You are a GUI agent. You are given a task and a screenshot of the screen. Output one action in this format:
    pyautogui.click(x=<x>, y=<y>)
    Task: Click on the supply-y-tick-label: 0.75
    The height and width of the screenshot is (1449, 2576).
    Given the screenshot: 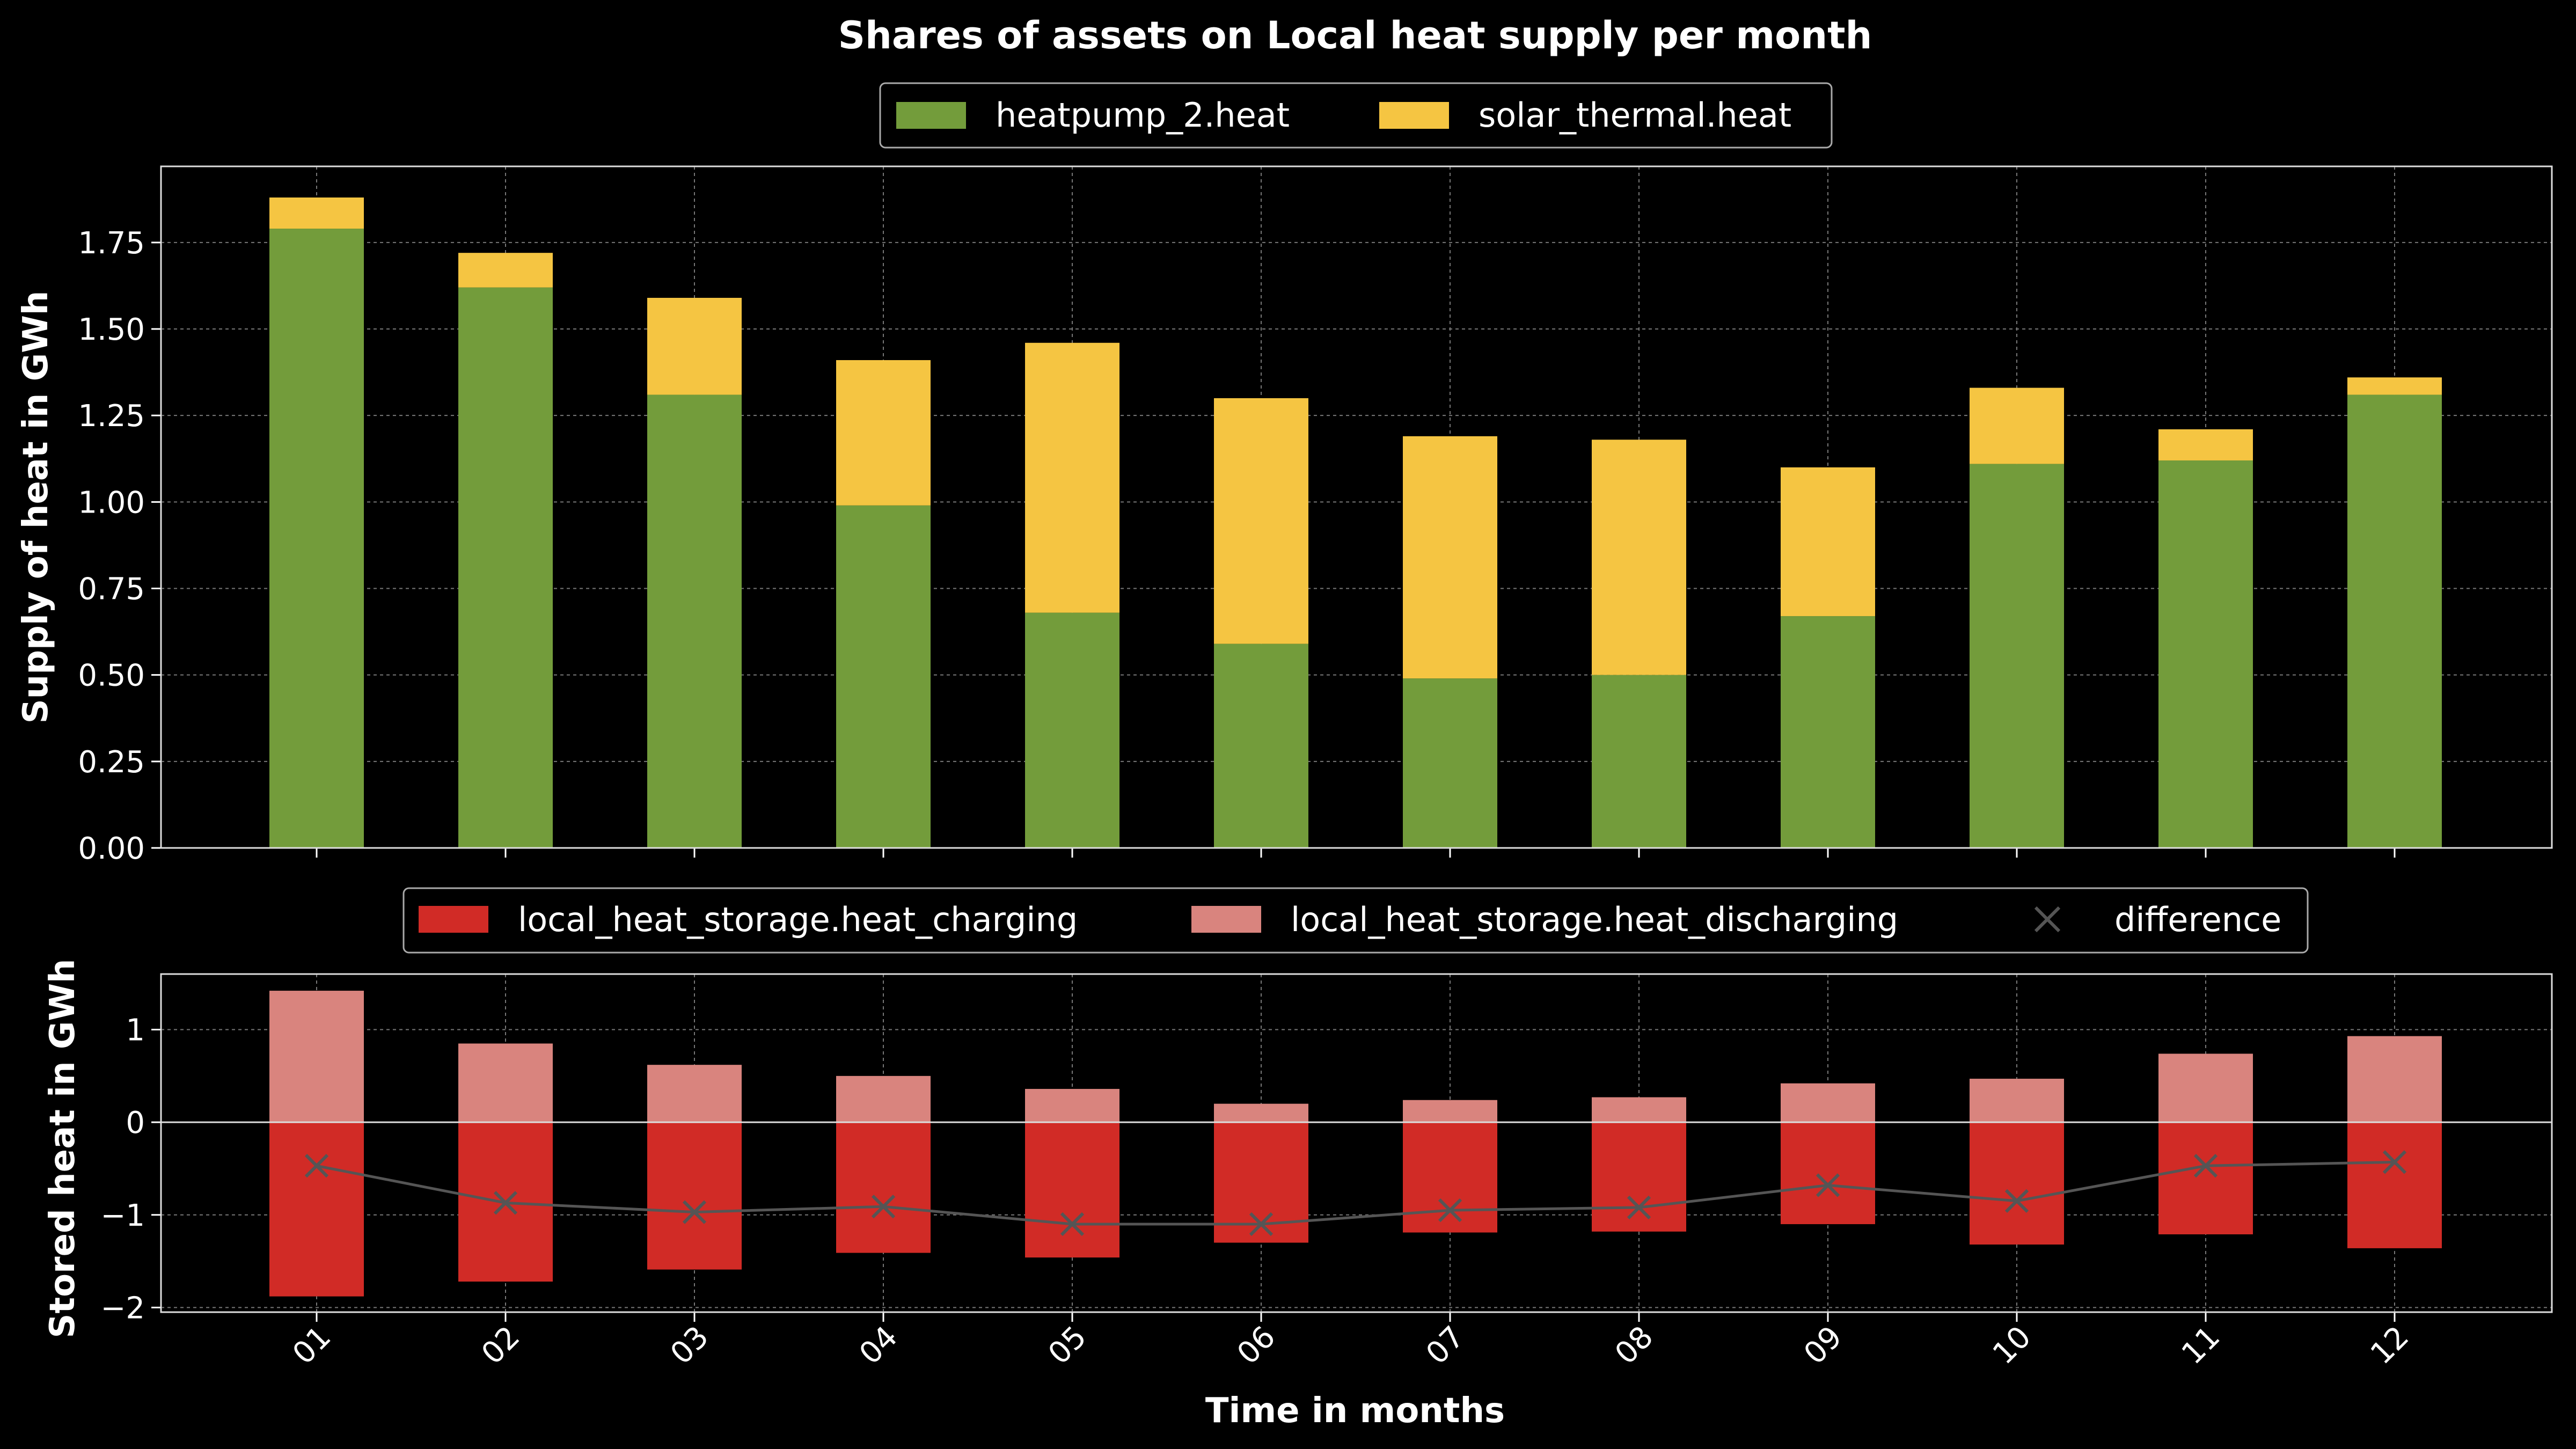 What is the action you would take?
    pyautogui.click(x=111, y=589)
    